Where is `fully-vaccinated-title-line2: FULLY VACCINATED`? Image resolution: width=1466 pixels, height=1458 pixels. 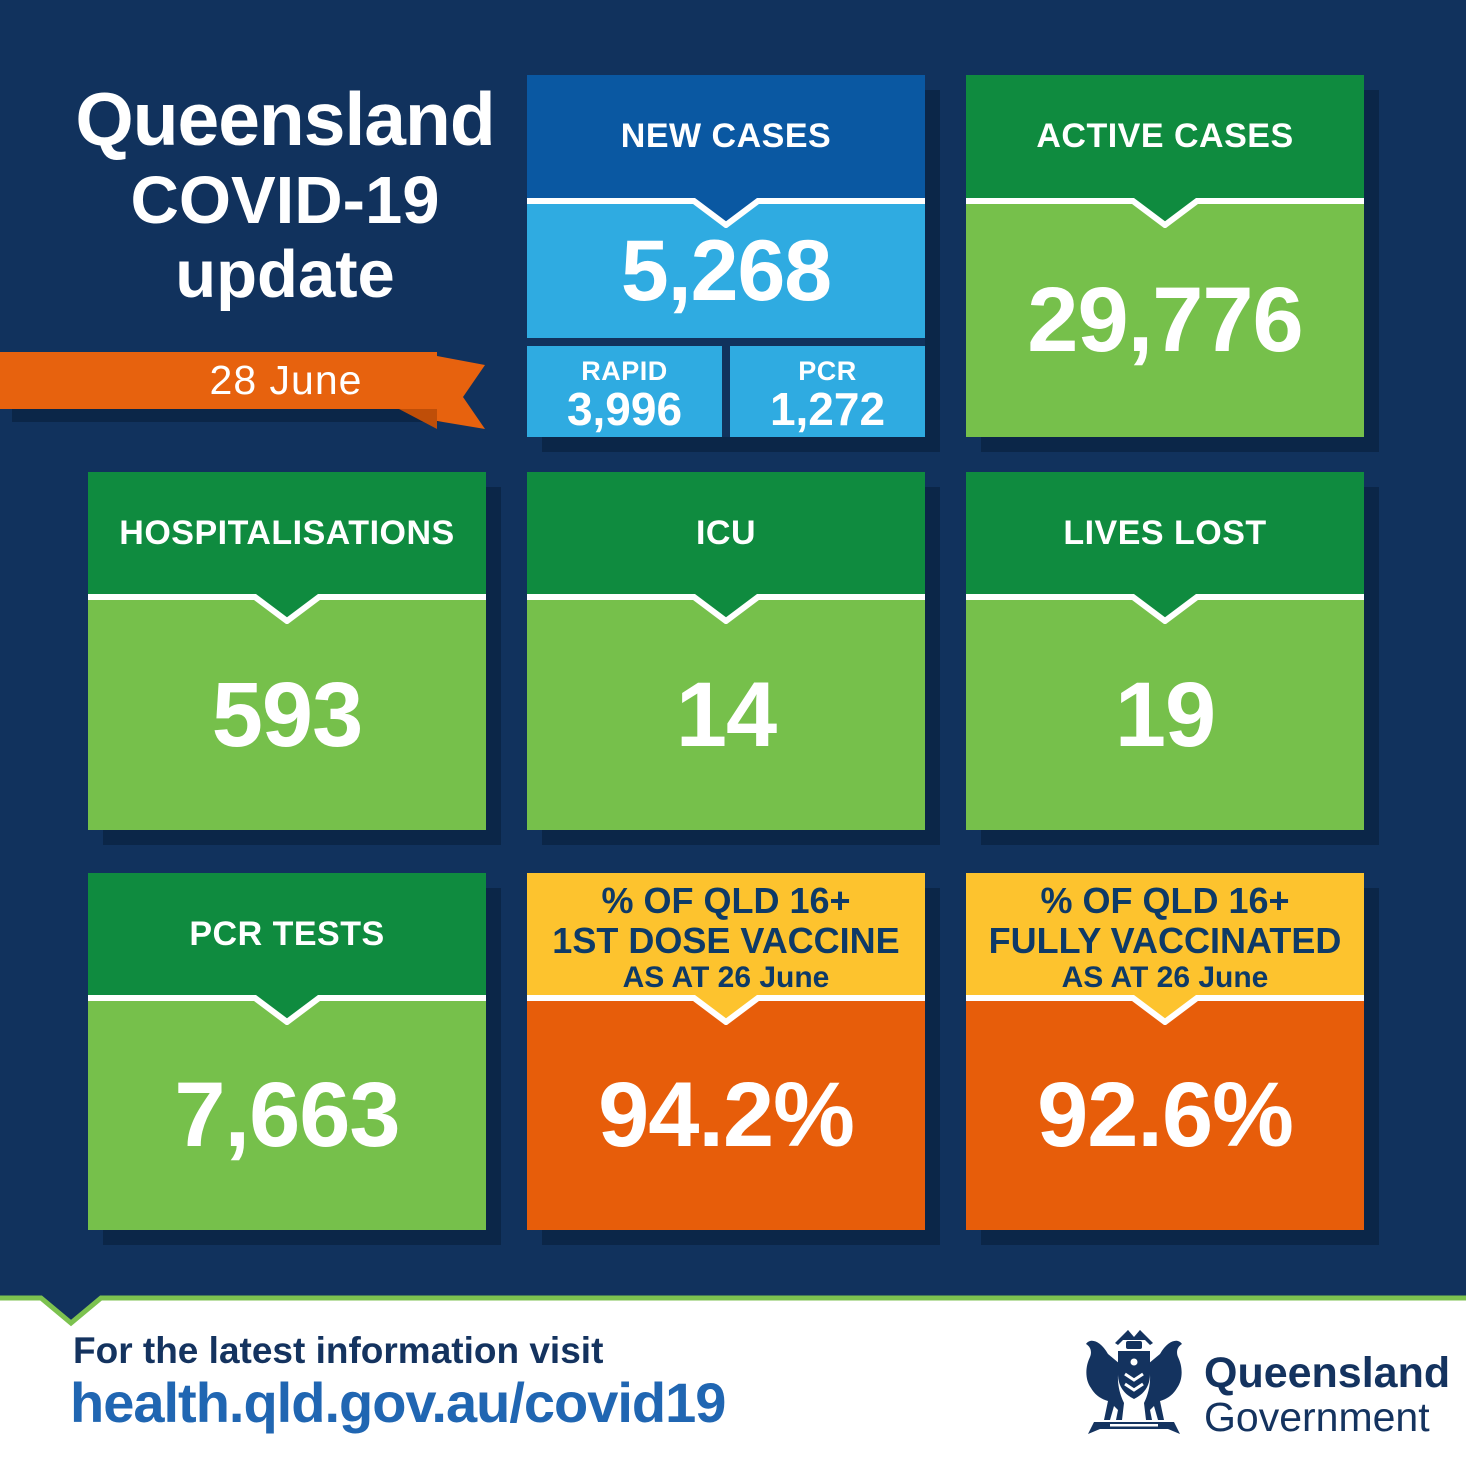
fully-vaccinated-title-line2: FULLY VACCINATED is located at coordinates (1165, 940).